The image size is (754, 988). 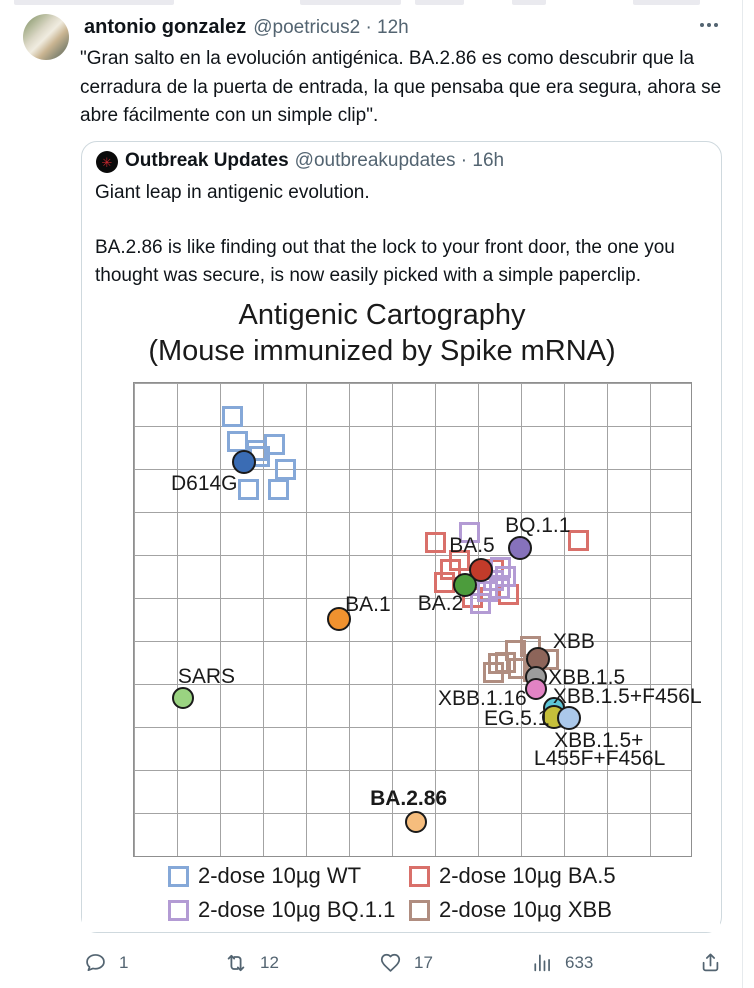 I want to click on point-label: XBB.1.16, so click(x=482, y=698).